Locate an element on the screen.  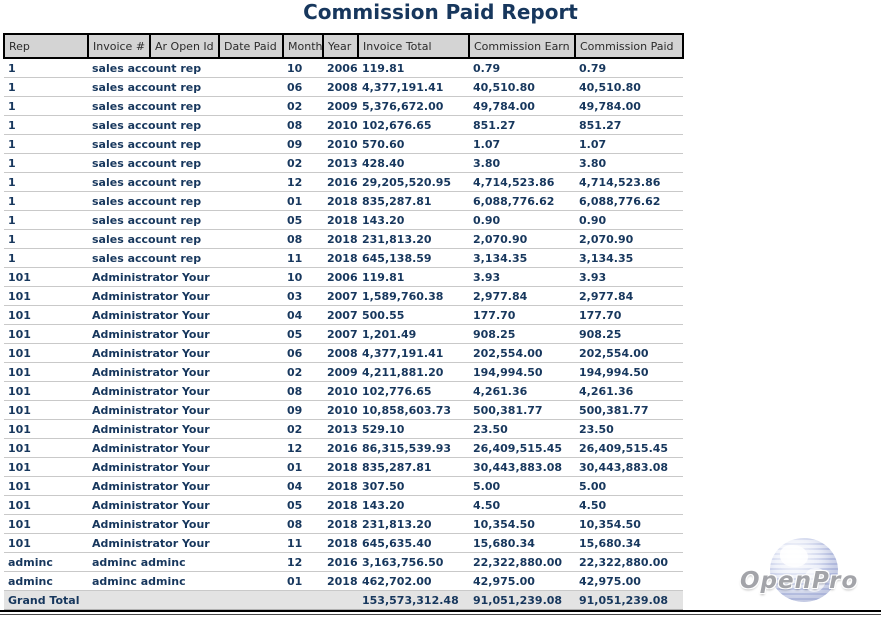
cell-commission-earn: 10,354.50 is located at coordinates (522, 524).